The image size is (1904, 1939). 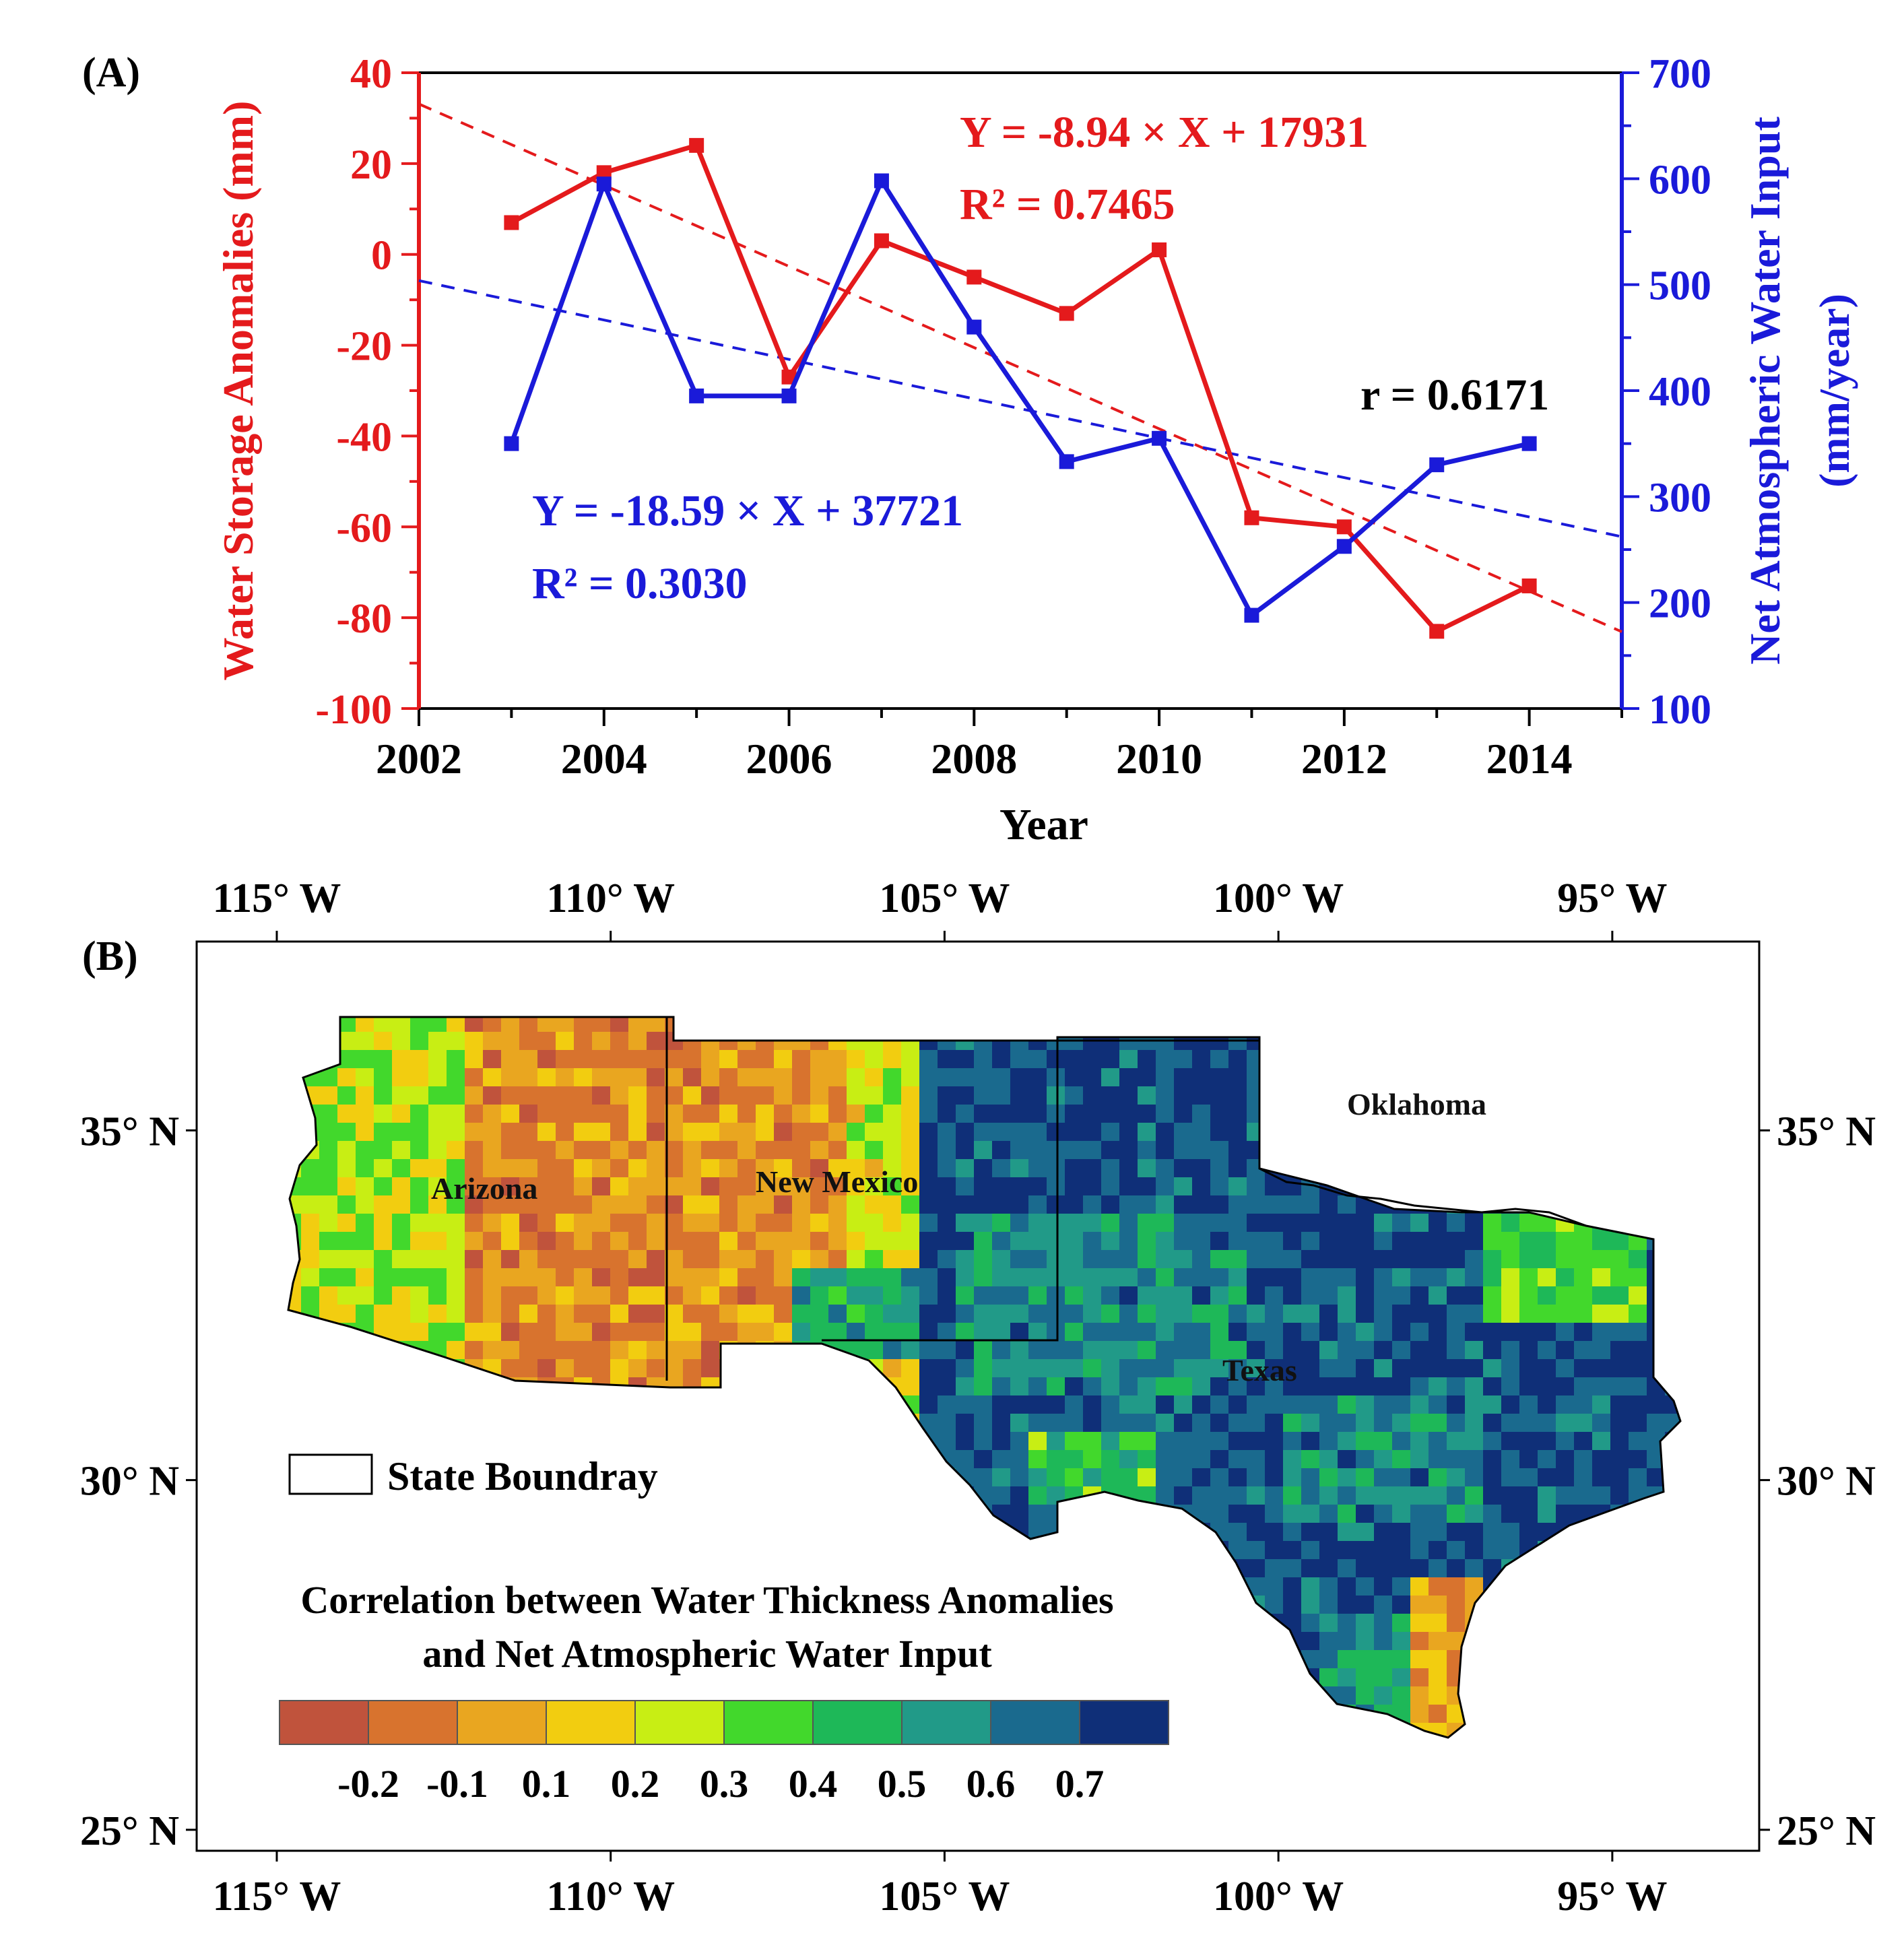 What do you see at coordinates (945, 1896) in the screenshot?
I see `lon-label-bottom: 105° W` at bounding box center [945, 1896].